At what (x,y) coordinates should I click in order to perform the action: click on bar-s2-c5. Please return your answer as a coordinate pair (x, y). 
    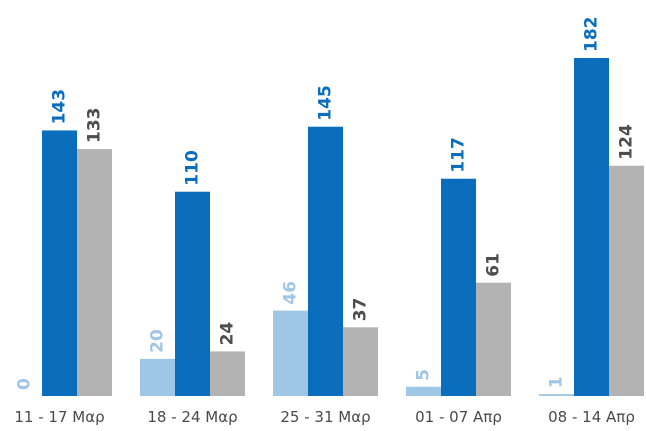
    Looking at the image, I should click on (591, 227).